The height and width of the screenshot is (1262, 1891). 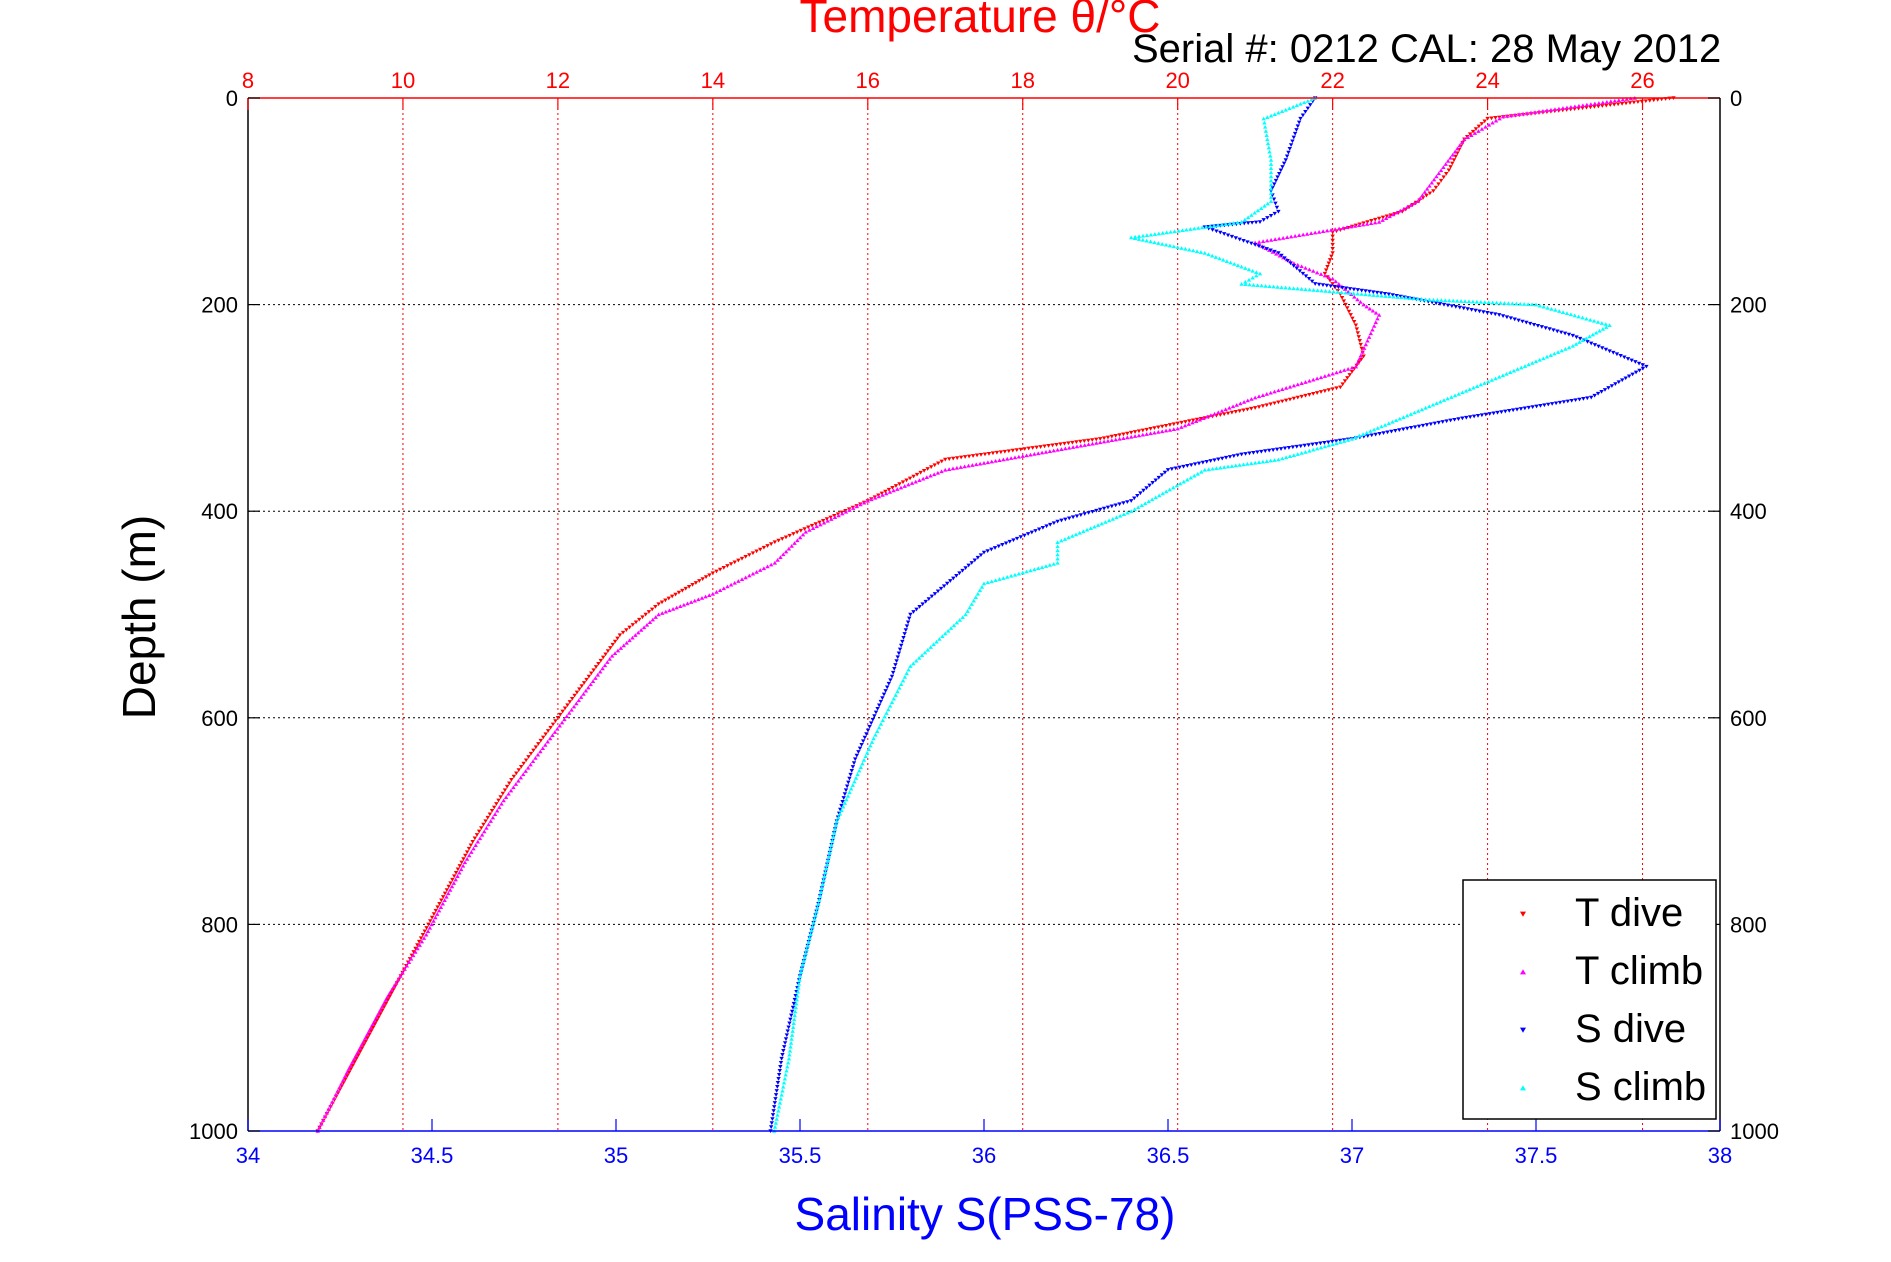 I want to click on top-tick-label: 24, so click(x=1487, y=80).